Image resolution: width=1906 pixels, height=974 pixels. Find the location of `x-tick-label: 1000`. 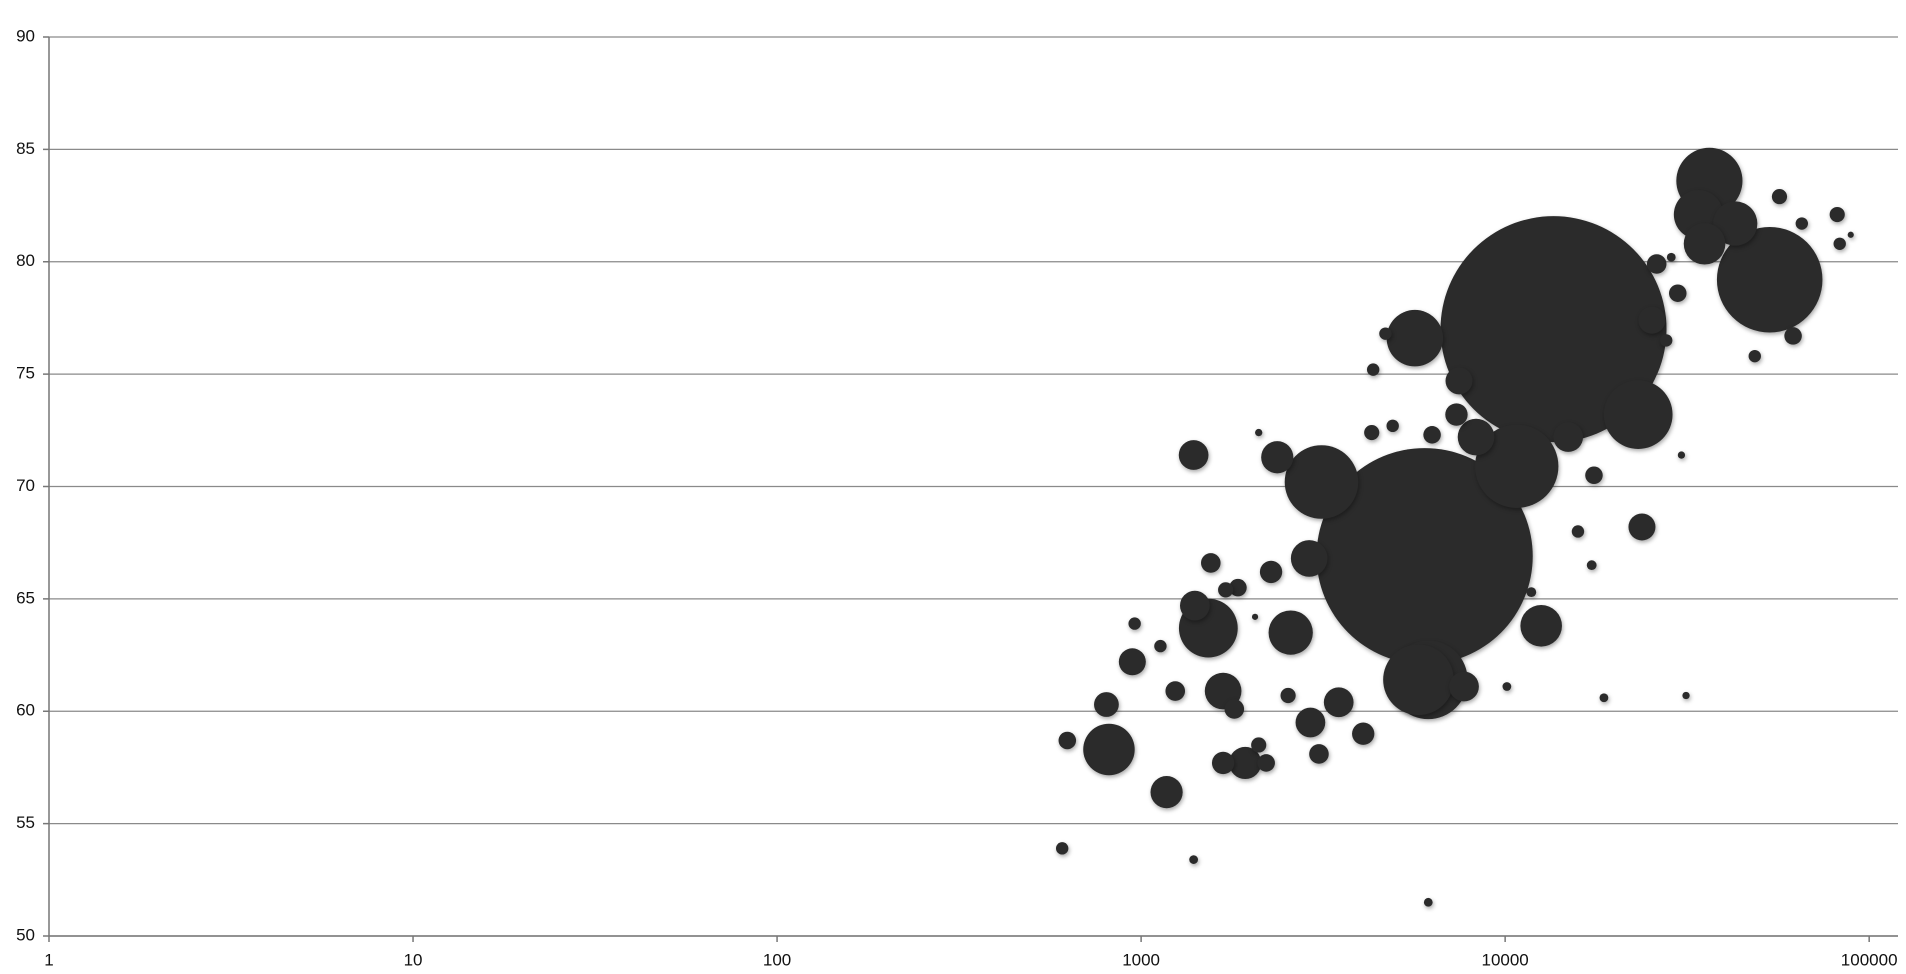

x-tick-label: 1000 is located at coordinates (1141, 959).